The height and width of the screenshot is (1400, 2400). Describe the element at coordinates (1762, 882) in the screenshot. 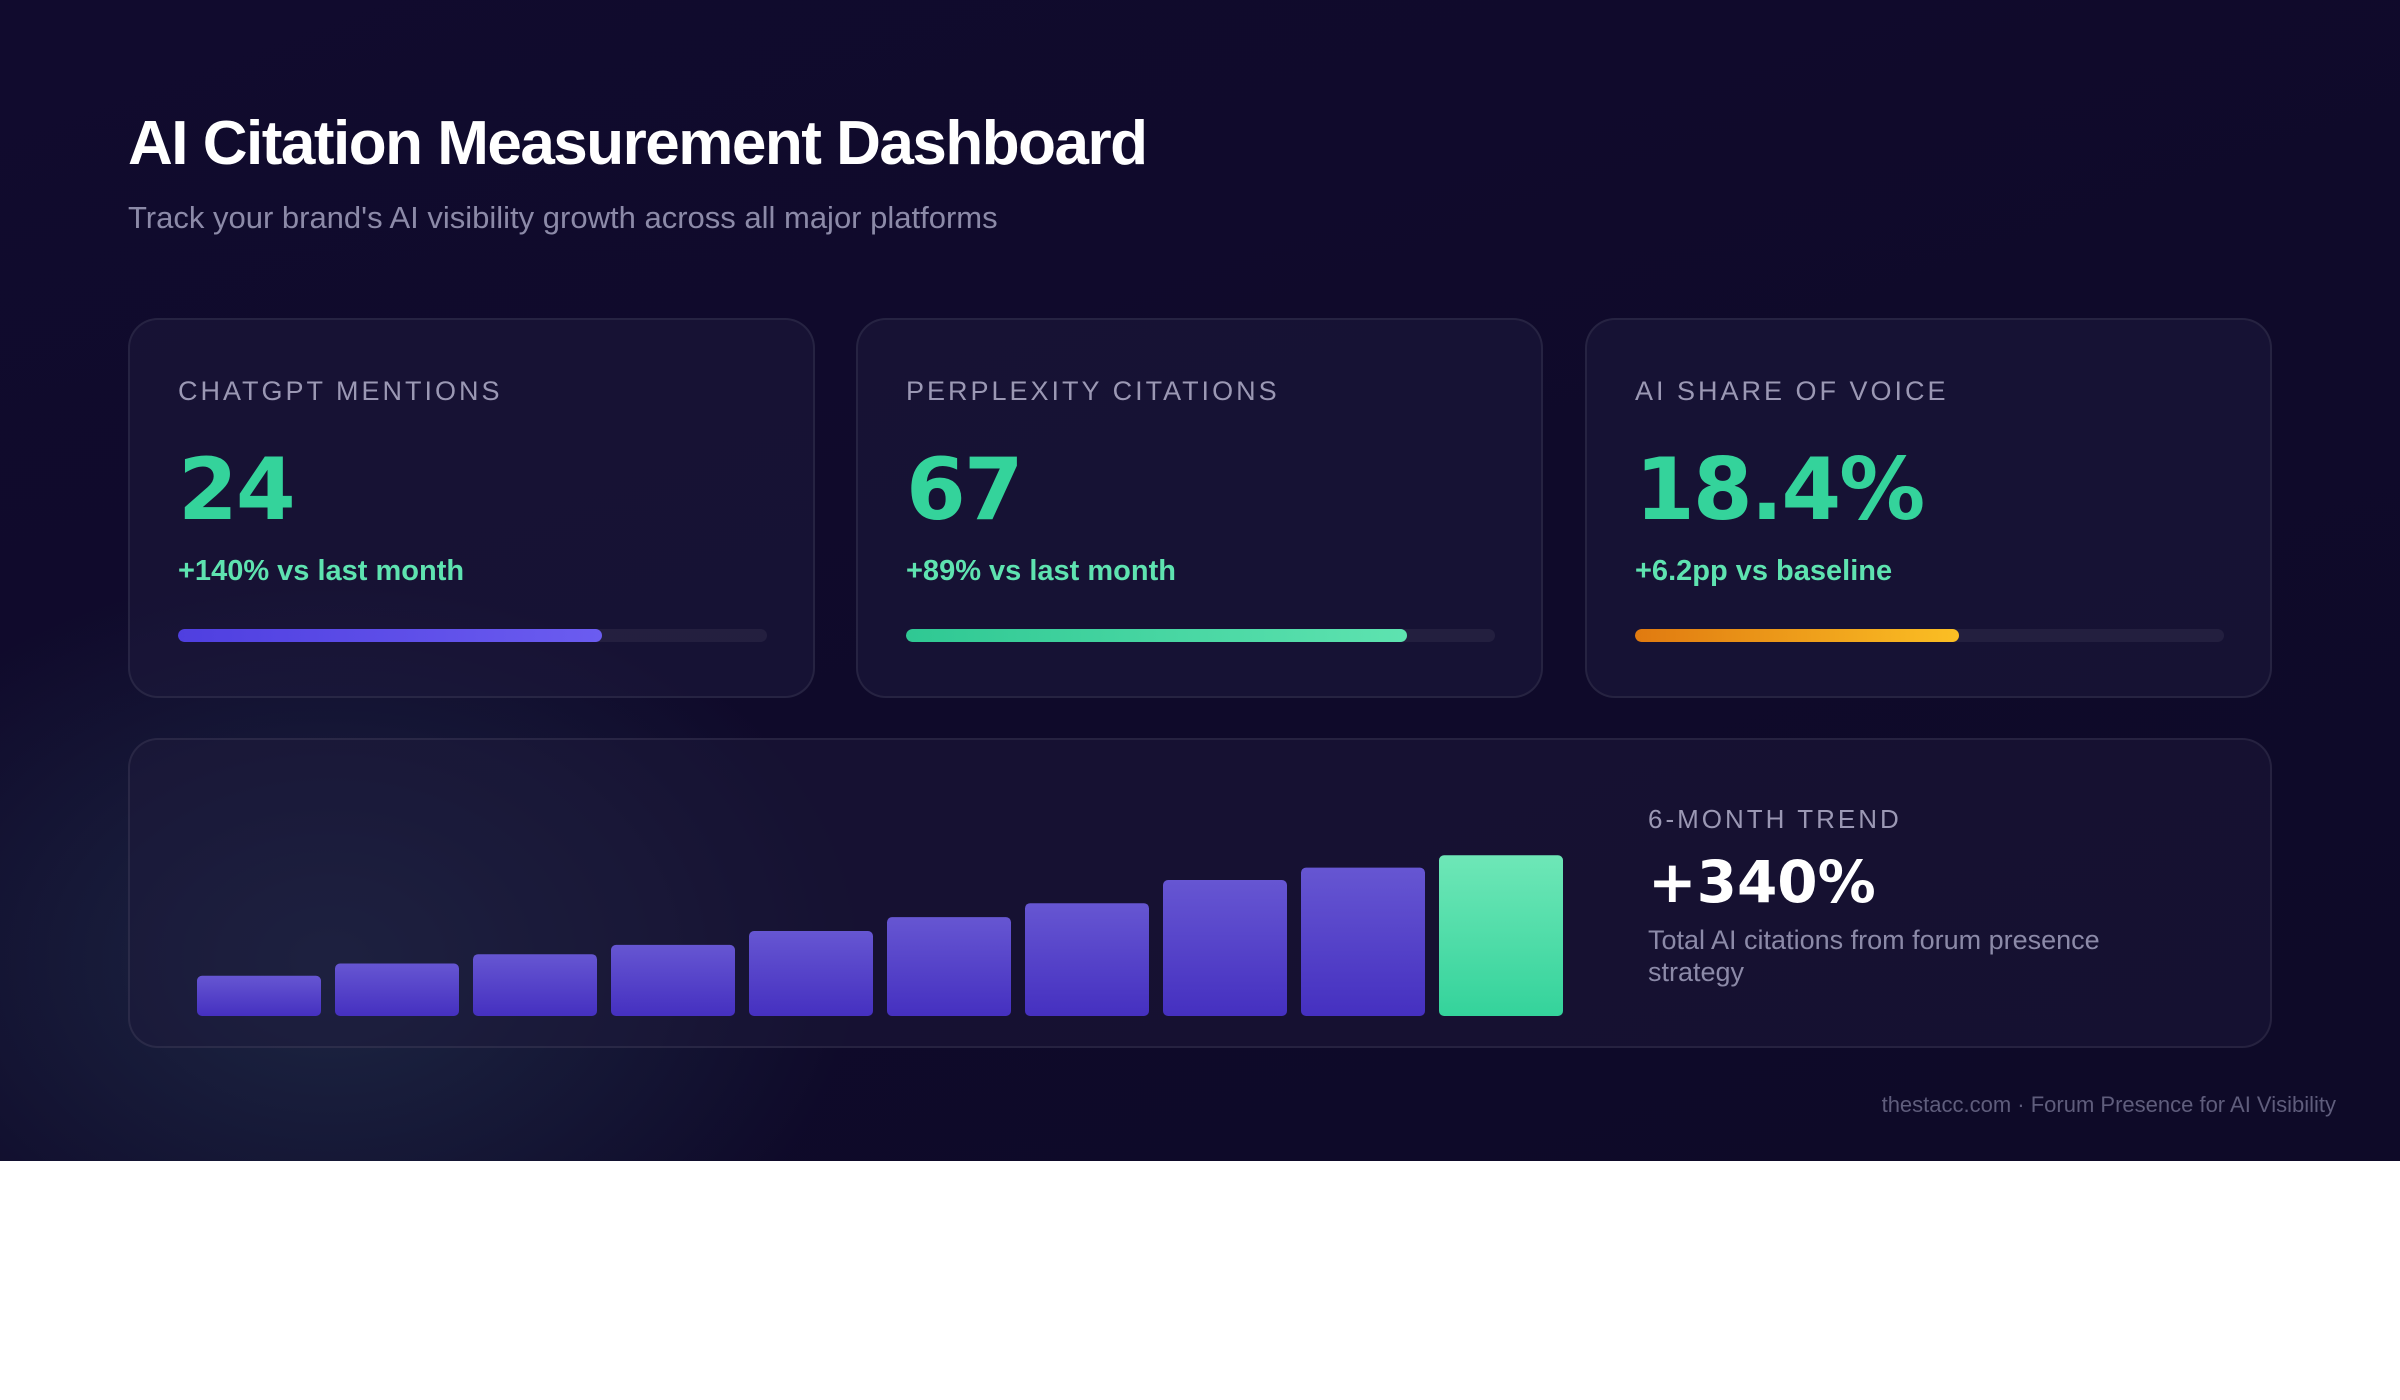

I see `trend-value: +340%` at that location.